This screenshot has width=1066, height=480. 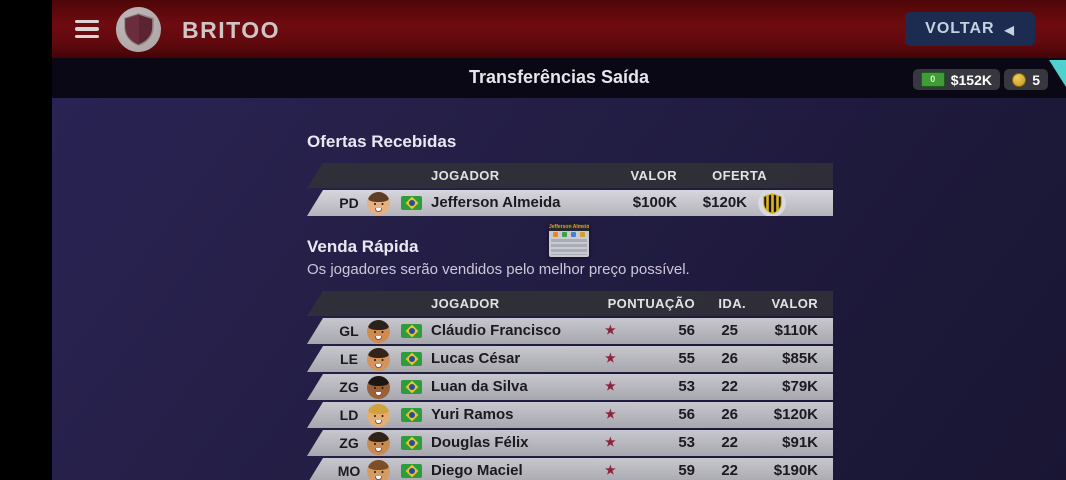 What do you see at coordinates (479, 386) in the screenshot?
I see `player-name: Luan da Silva` at bounding box center [479, 386].